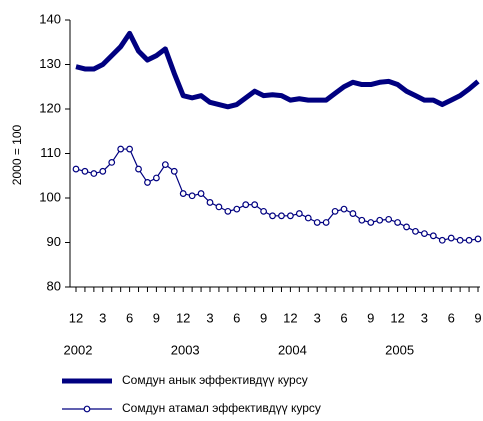 This screenshot has height=421, width=483. I want to click on year-label: 2004, so click(292, 349).